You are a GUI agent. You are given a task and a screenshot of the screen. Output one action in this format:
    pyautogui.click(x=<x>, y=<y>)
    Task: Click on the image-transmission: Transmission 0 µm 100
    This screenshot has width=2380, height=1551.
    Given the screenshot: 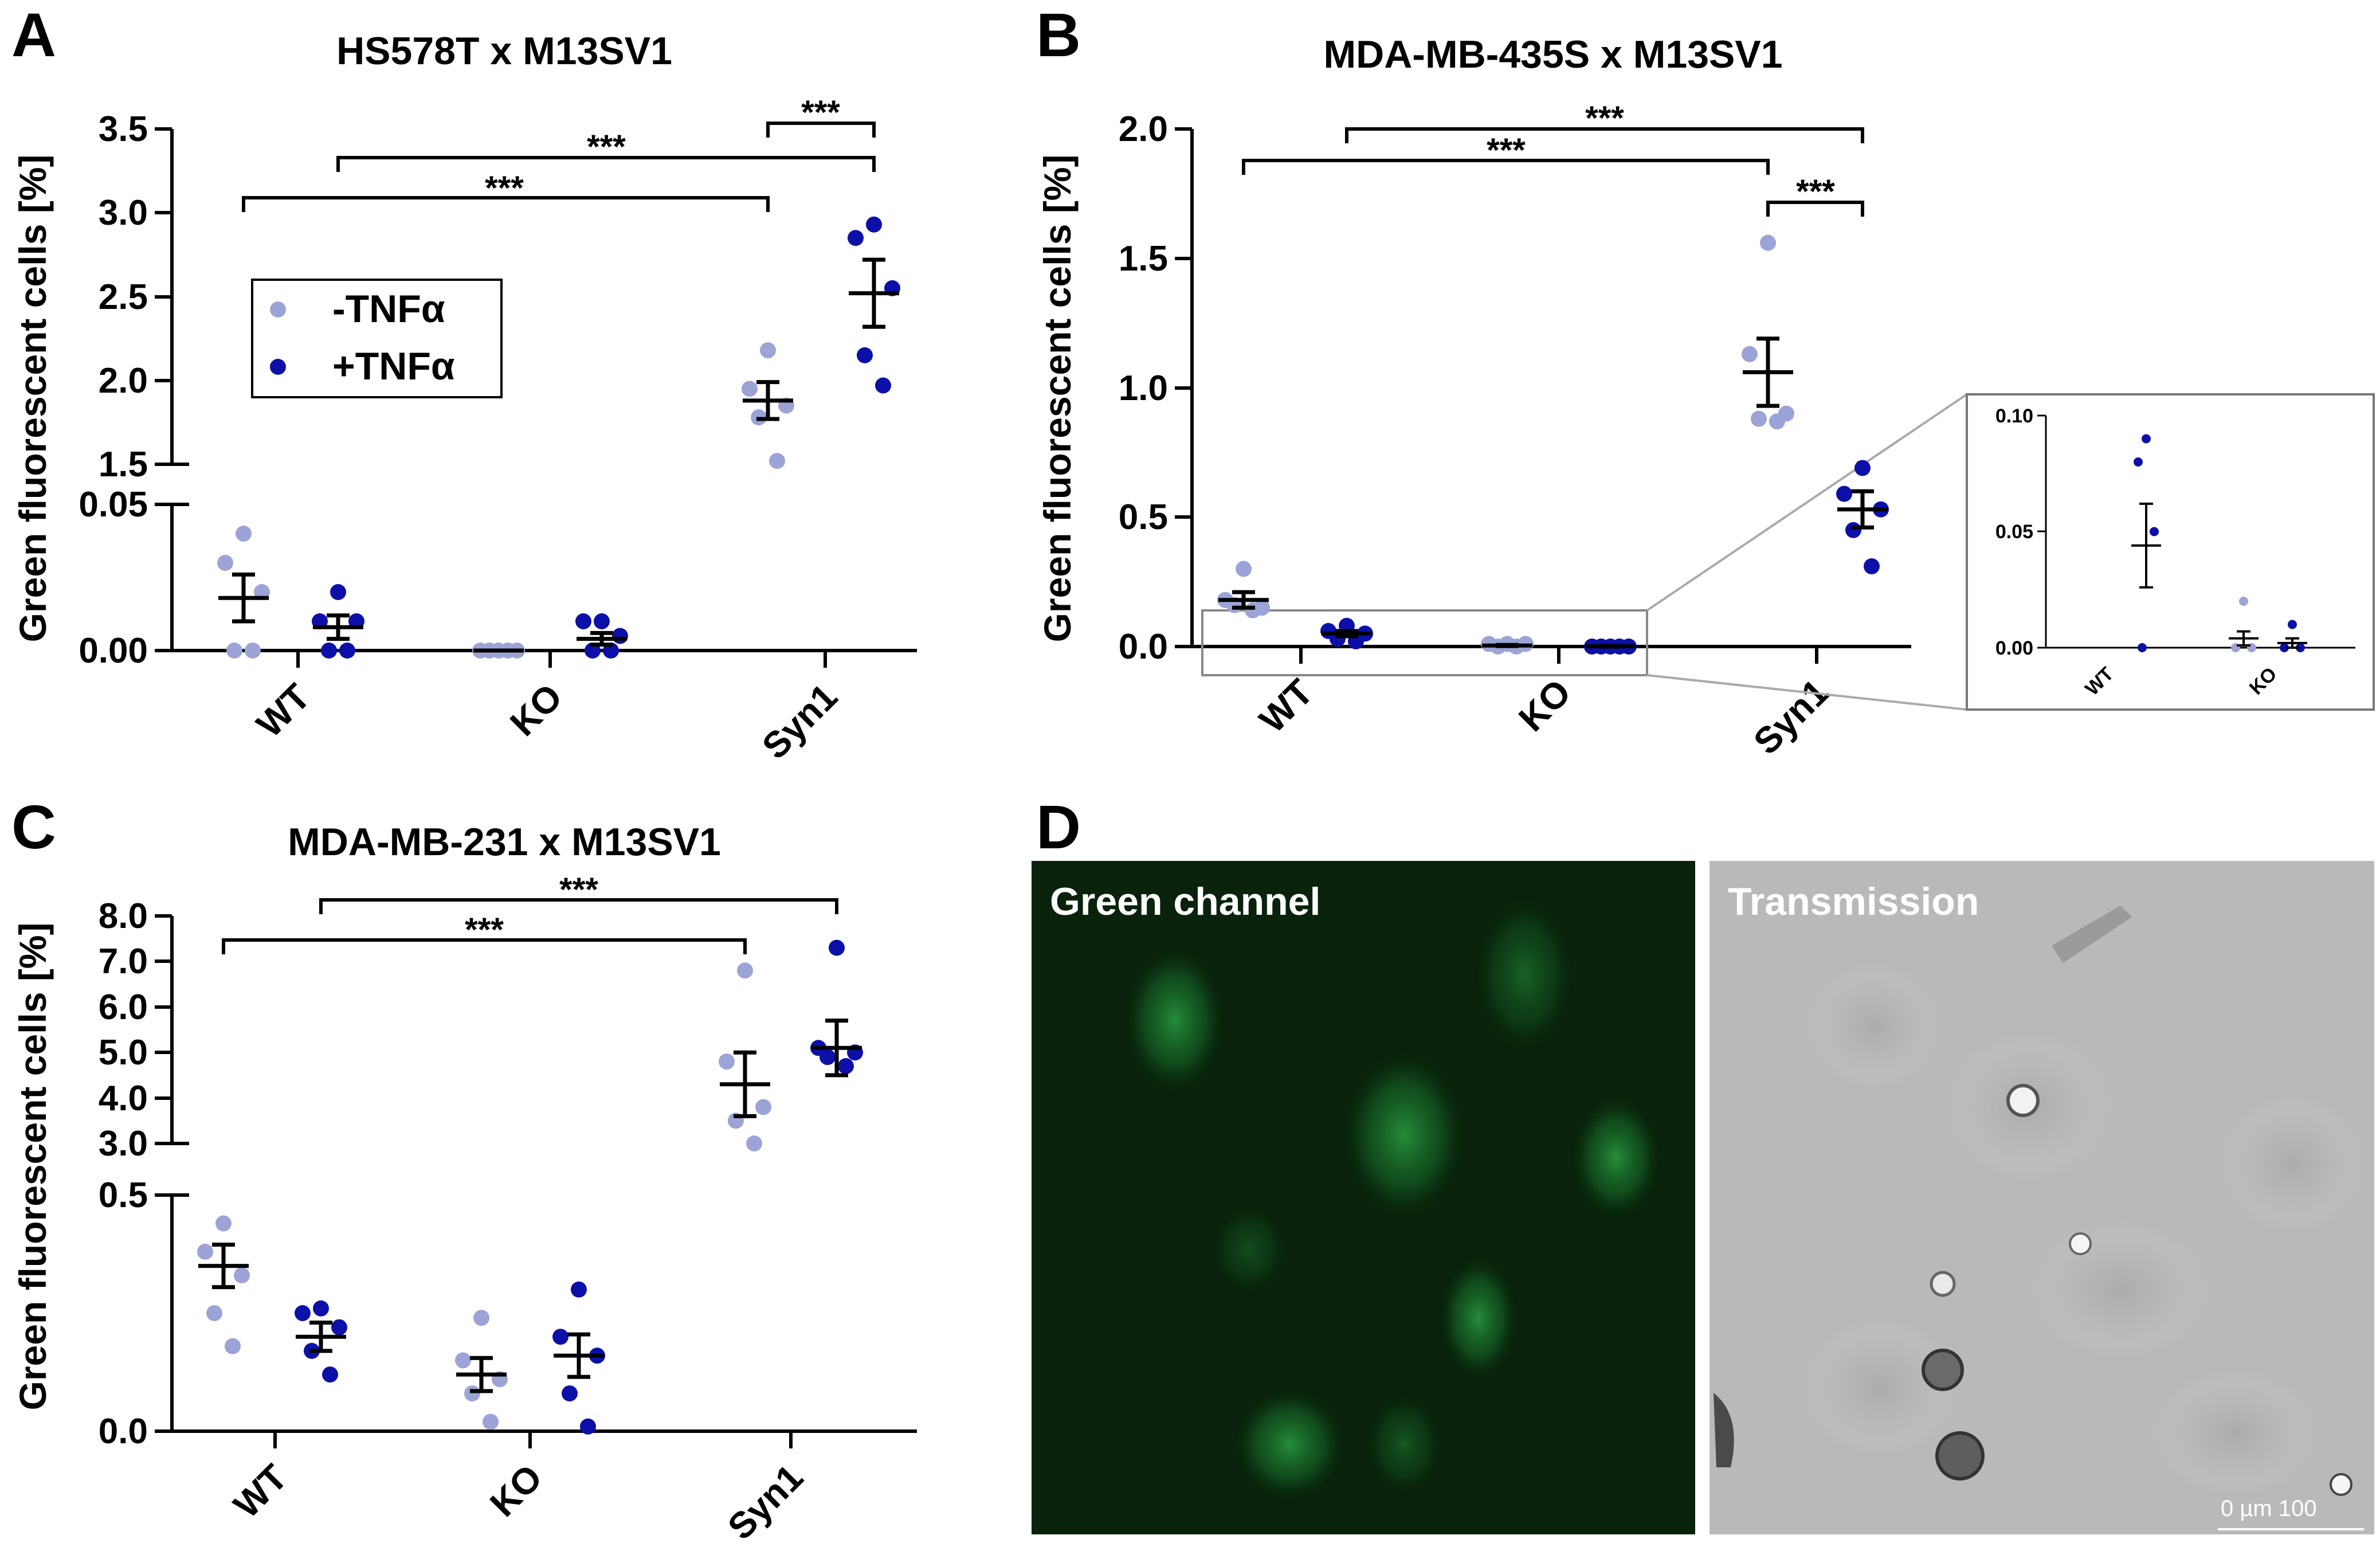 What is the action you would take?
    pyautogui.click(x=2042, y=1197)
    